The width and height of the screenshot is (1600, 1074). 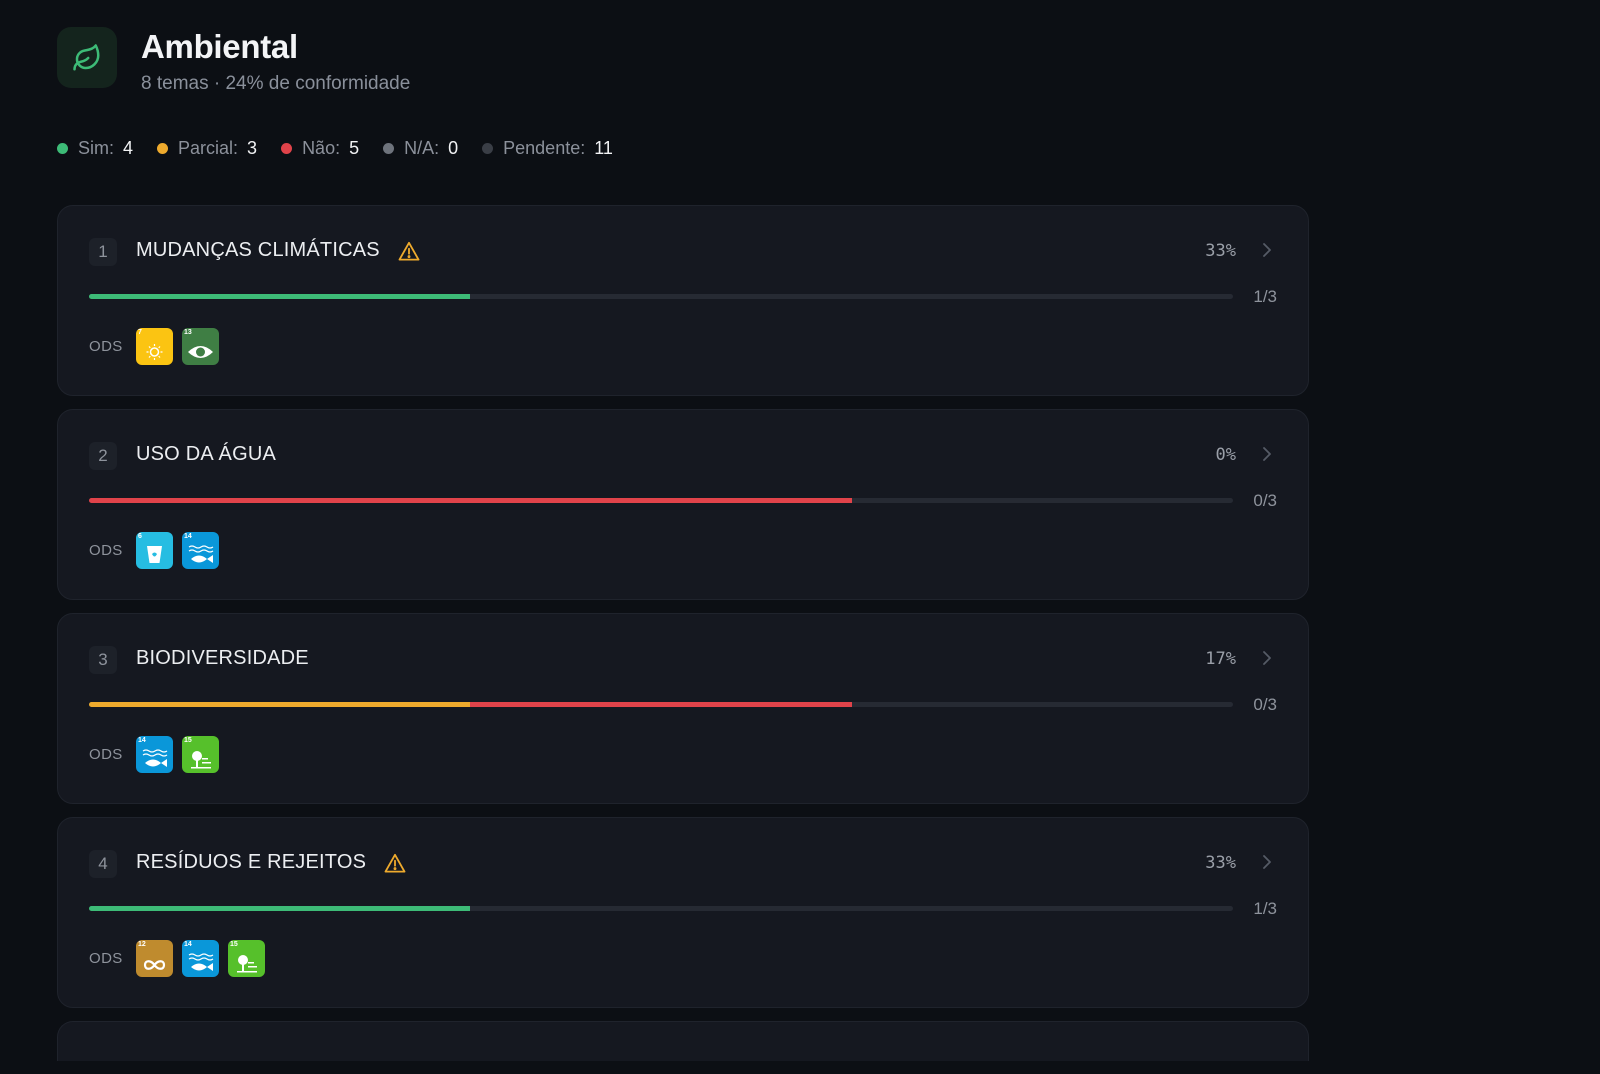 I want to click on legend-label: Não:, so click(x=321, y=148).